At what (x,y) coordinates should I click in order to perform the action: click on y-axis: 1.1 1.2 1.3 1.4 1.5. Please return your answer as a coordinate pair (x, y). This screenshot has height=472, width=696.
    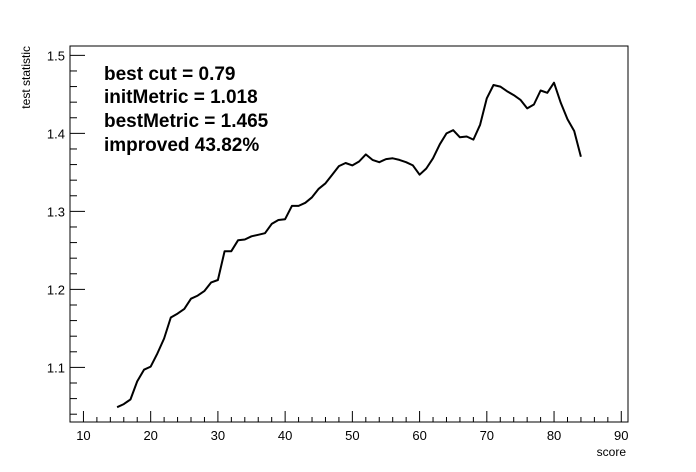
    Looking at the image, I should click on (66, 231).